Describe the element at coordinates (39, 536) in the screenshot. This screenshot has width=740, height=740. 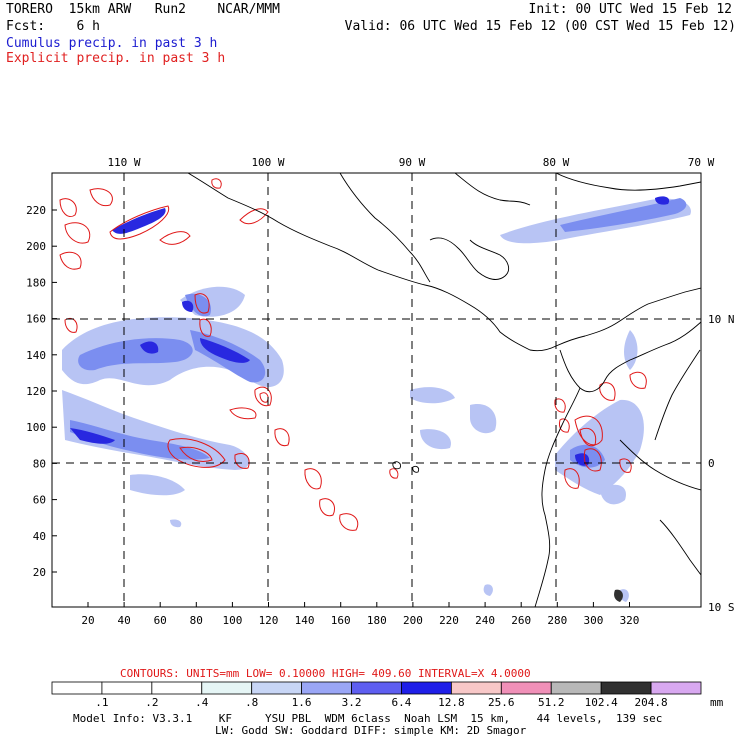
I see `y-tick-label: 40` at that location.